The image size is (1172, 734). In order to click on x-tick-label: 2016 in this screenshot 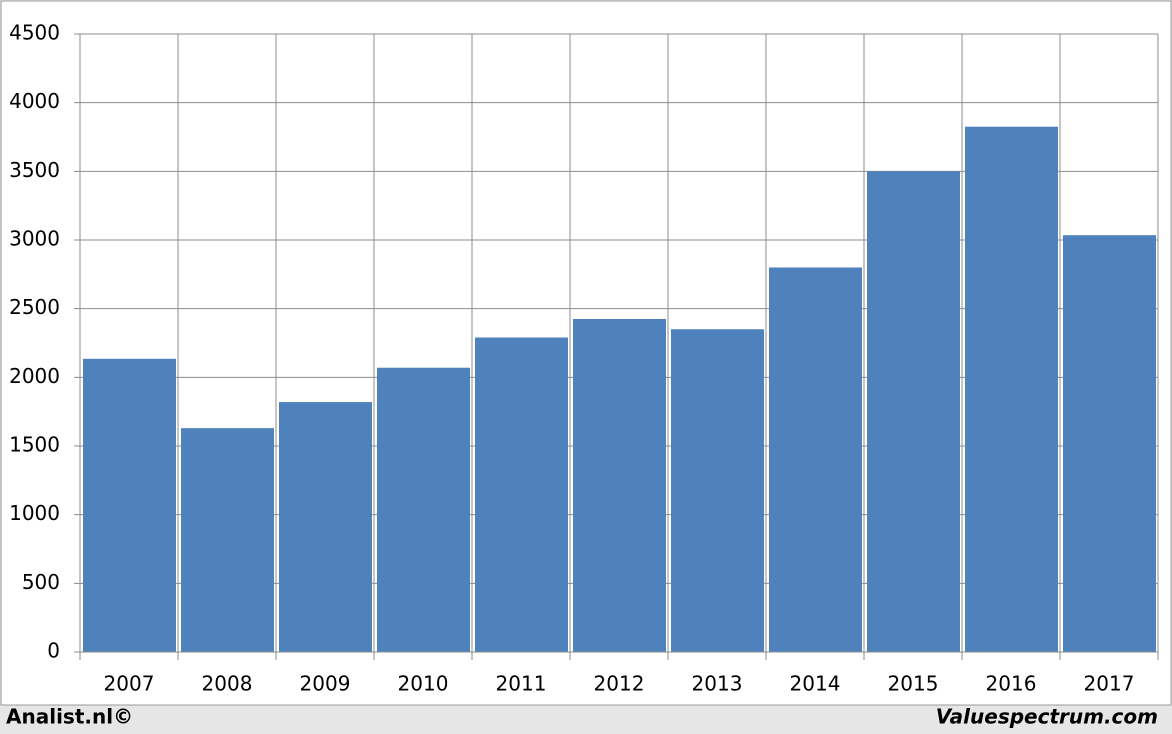, I will do `click(1011, 684)`.